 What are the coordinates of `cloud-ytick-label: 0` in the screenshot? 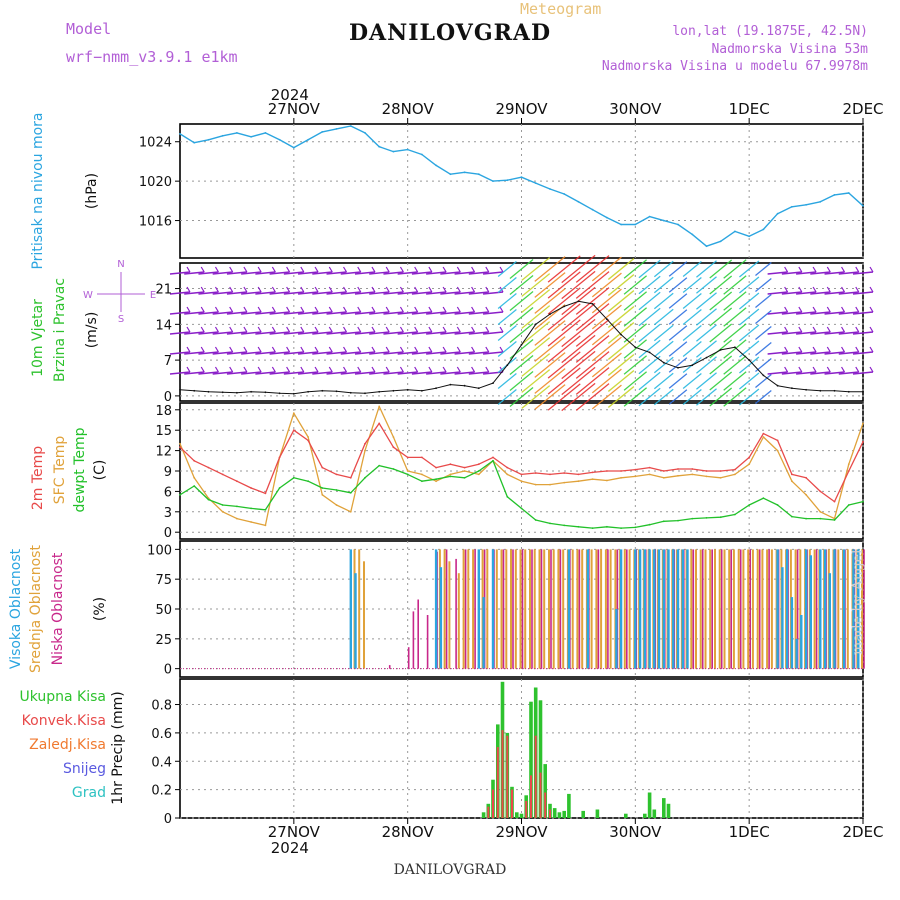 It's located at (168, 670).